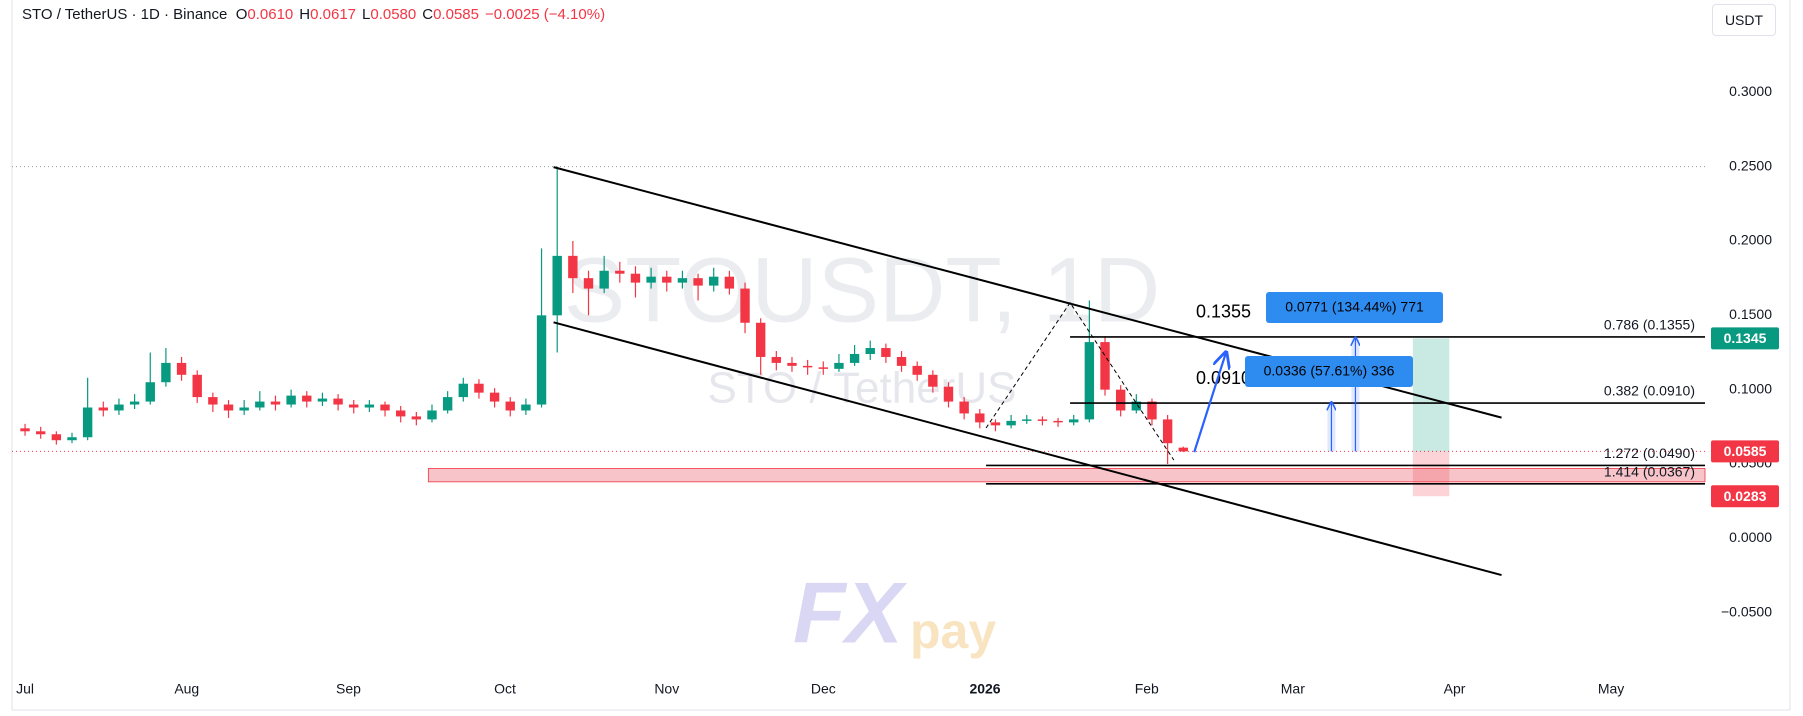 The width and height of the screenshot is (1803, 716). What do you see at coordinates (1611, 689) in the screenshot?
I see `x-tick-label: May` at bounding box center [1611, 689].